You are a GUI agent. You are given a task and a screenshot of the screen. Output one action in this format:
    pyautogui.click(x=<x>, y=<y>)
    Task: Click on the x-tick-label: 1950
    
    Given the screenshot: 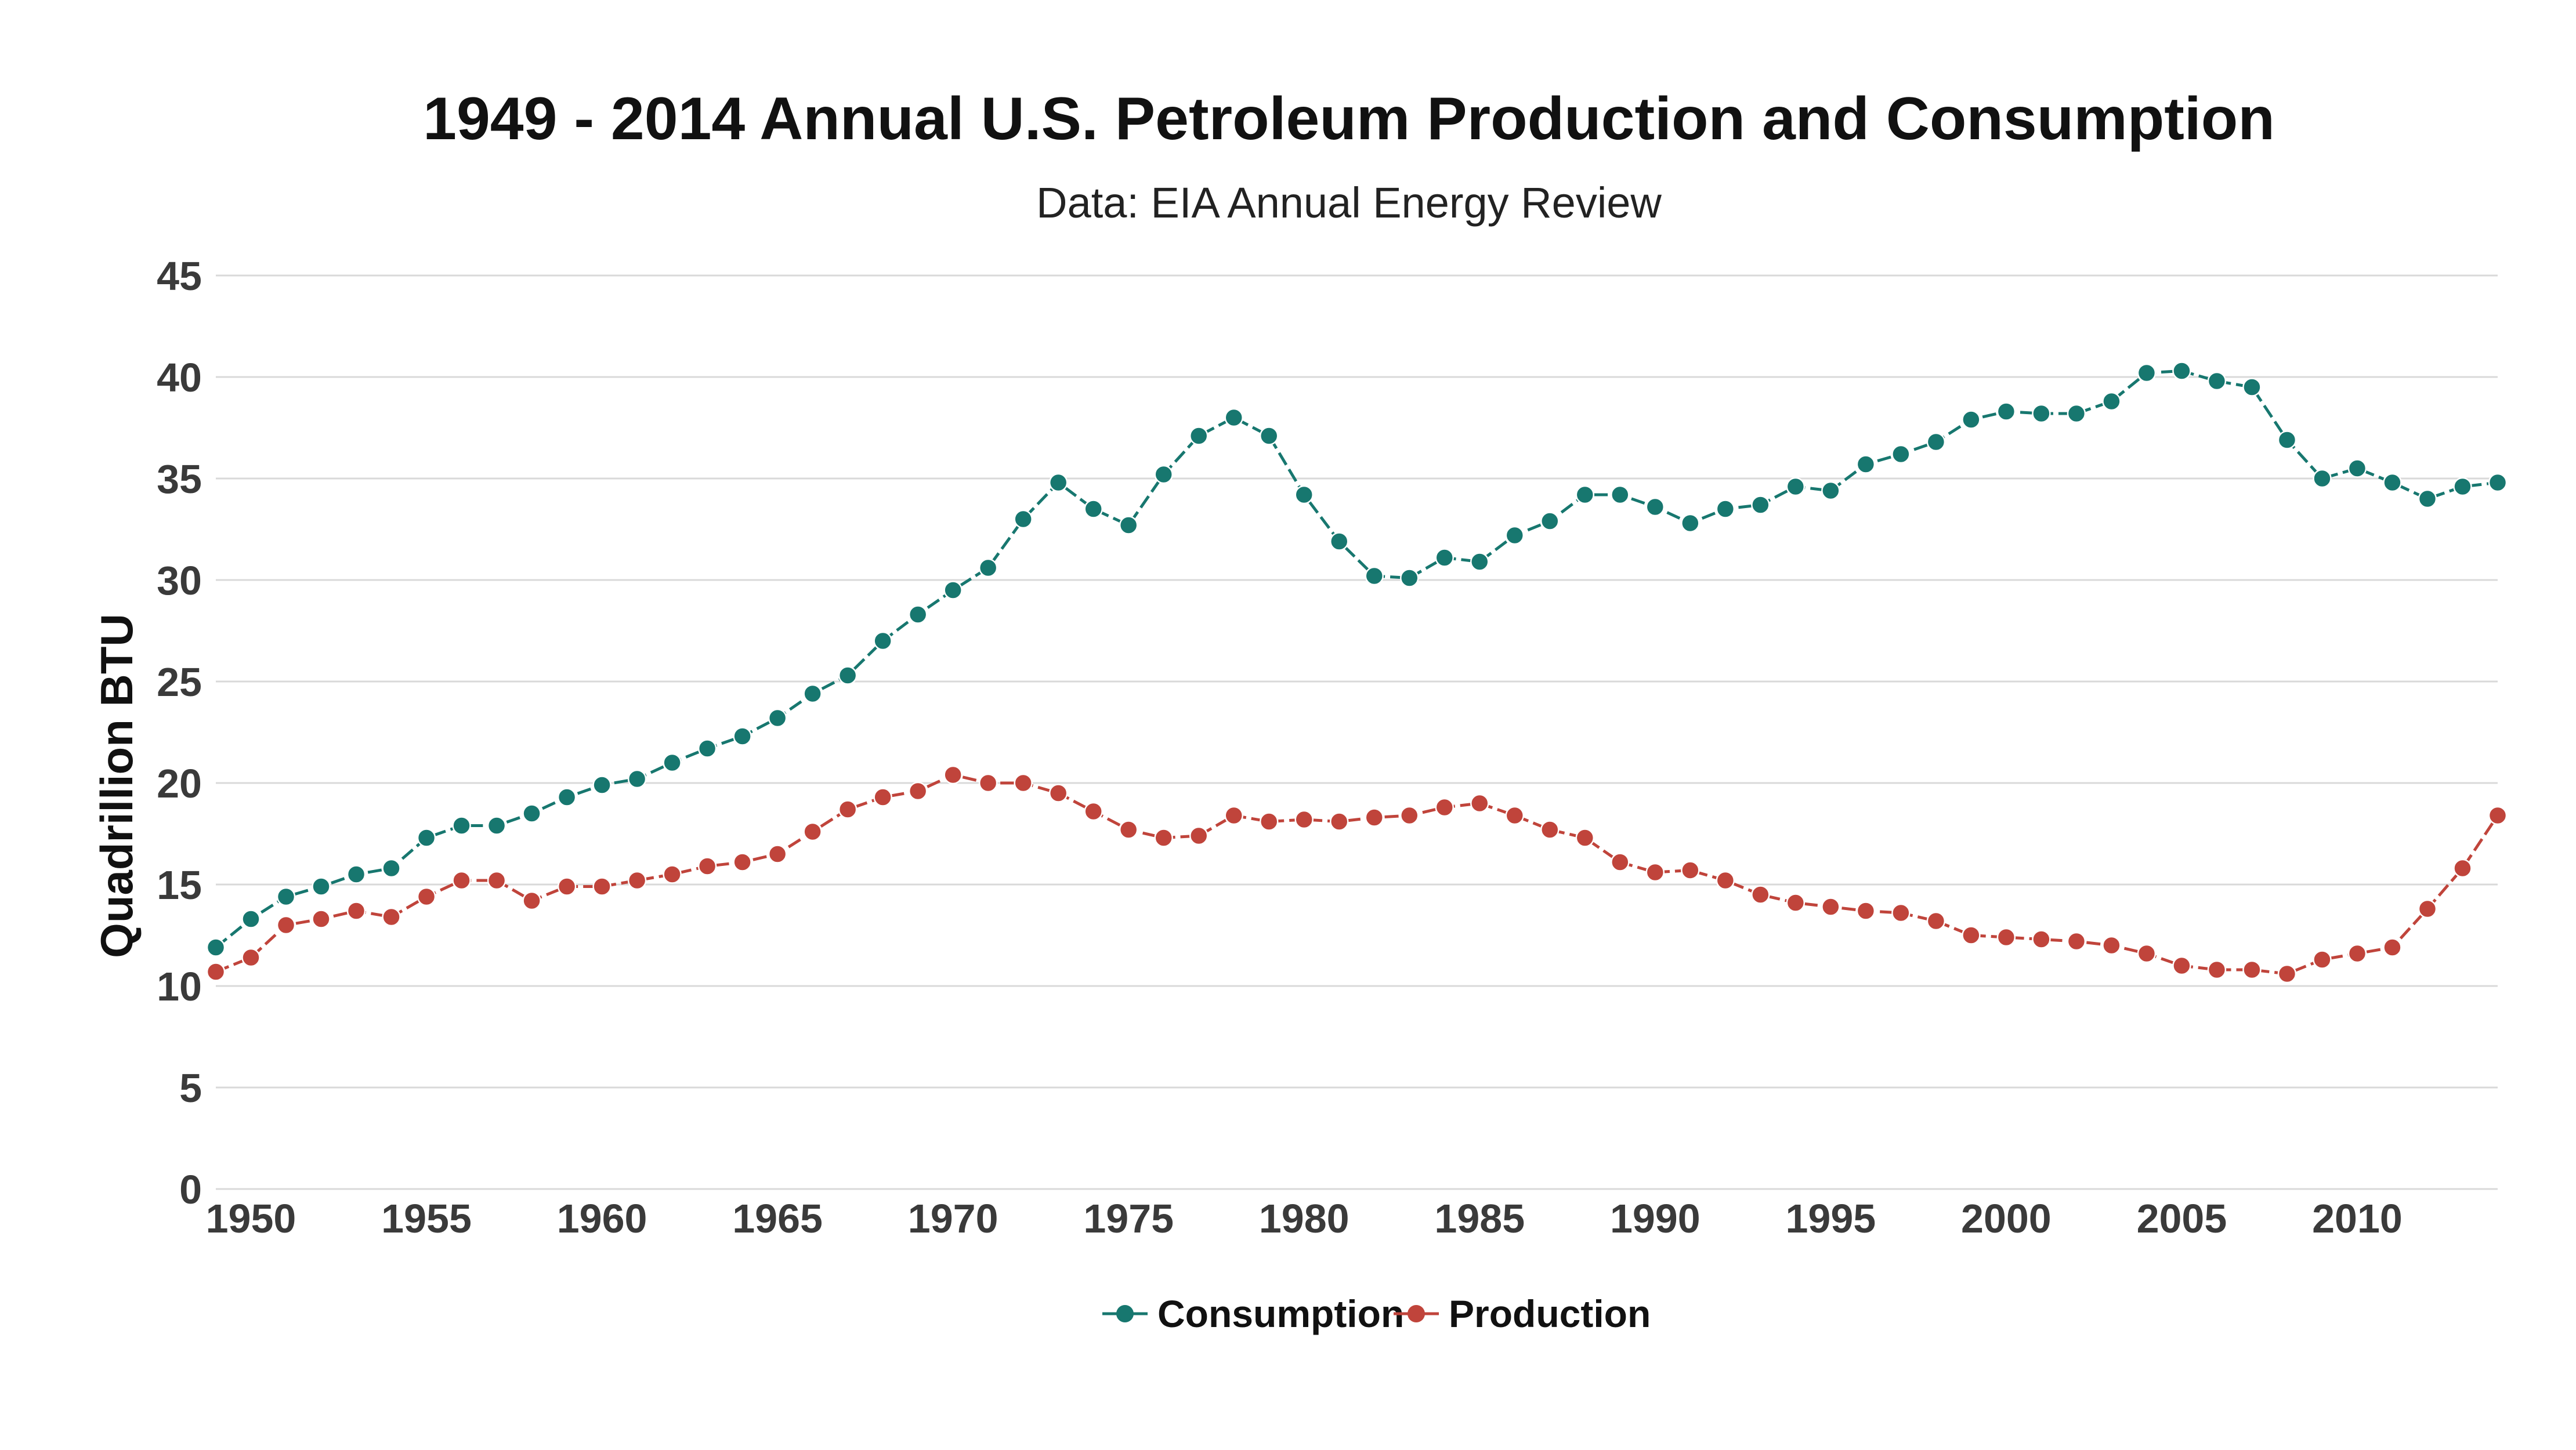 What is the action you would take?
    pyautogui.click(x=251, y=1218)
    